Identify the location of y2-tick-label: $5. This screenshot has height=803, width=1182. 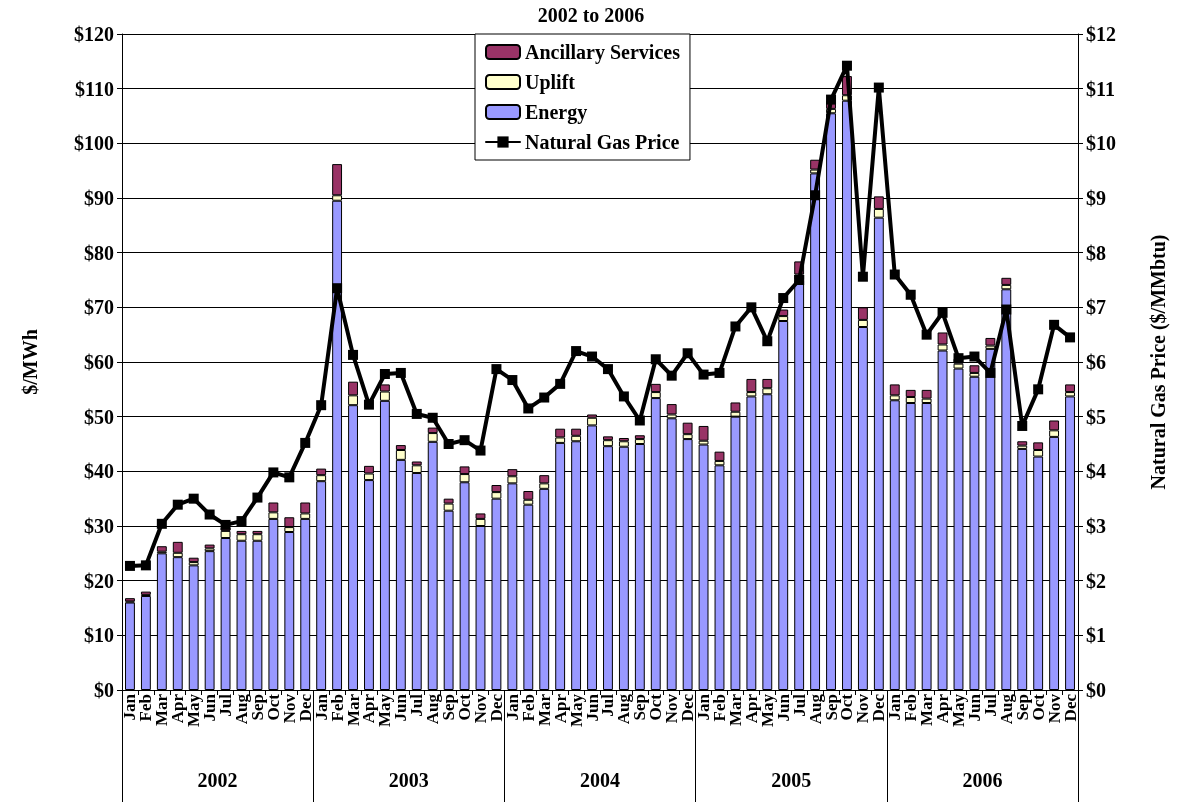
(1096, 416).